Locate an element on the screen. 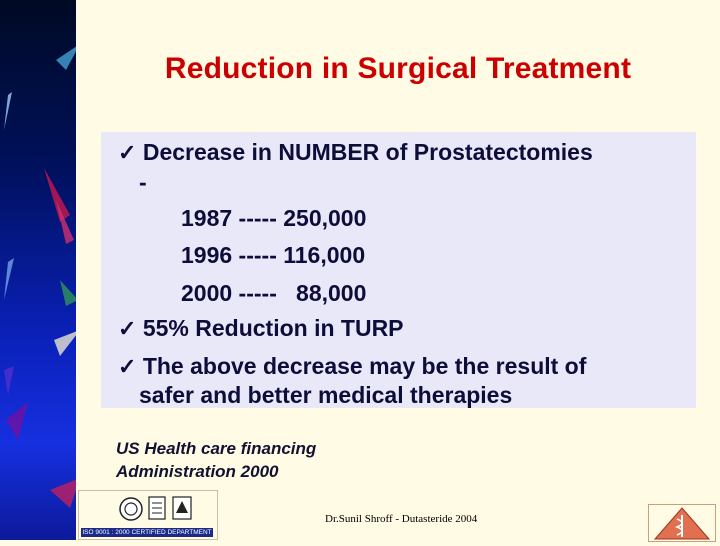  bullet-text-turp: 55% Reduction in TURP is located at coordinates (273, 328).